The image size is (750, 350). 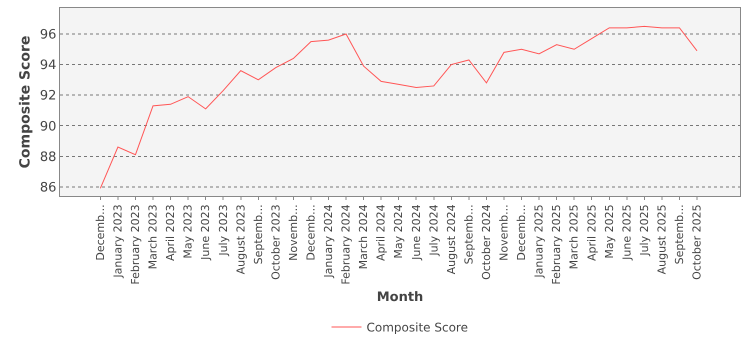 I want to click on x-tick-label: June 2025, so click(x=627, y=232).